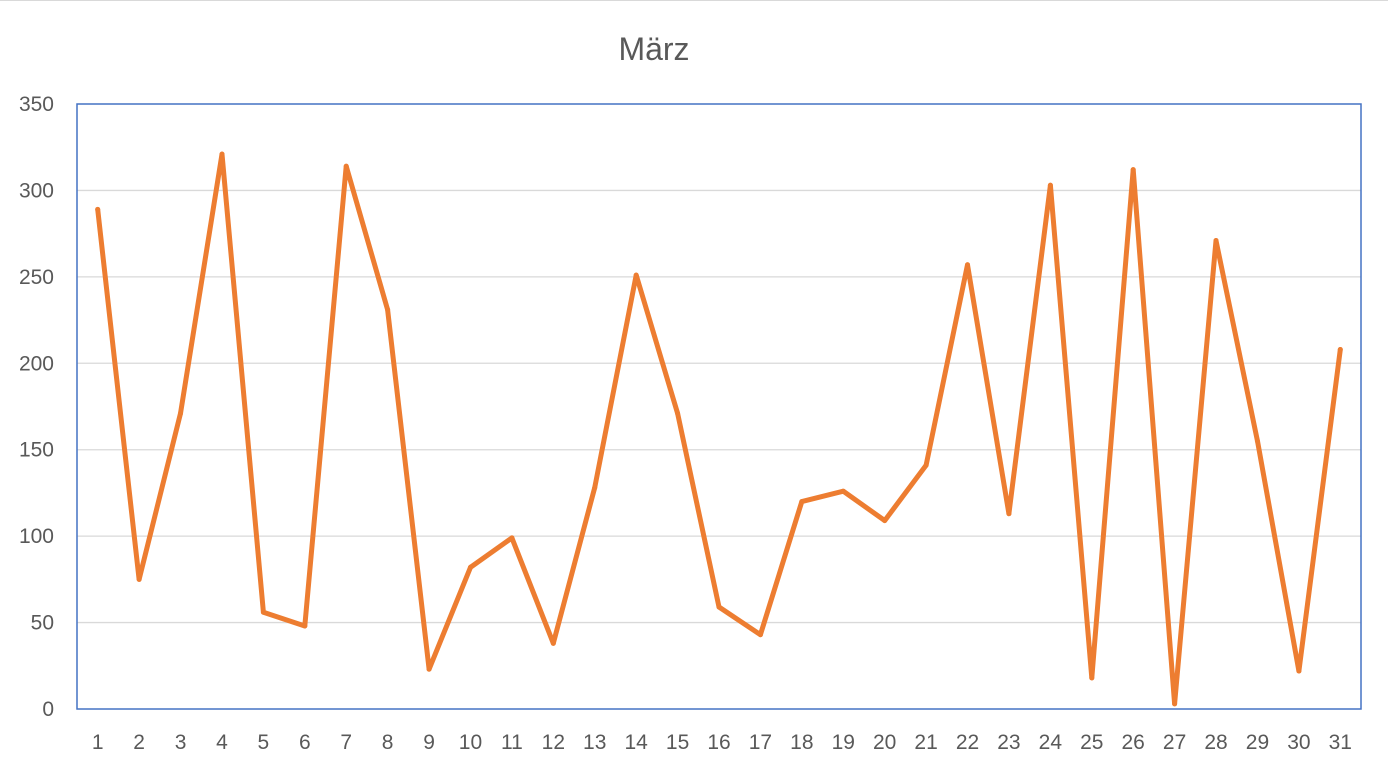 Image resolution: width=1388 pixels, height=771 pixels. Describe the element at coordinates (181, 742) in the screenshot. I see `x-tick-label: 3` at that location.